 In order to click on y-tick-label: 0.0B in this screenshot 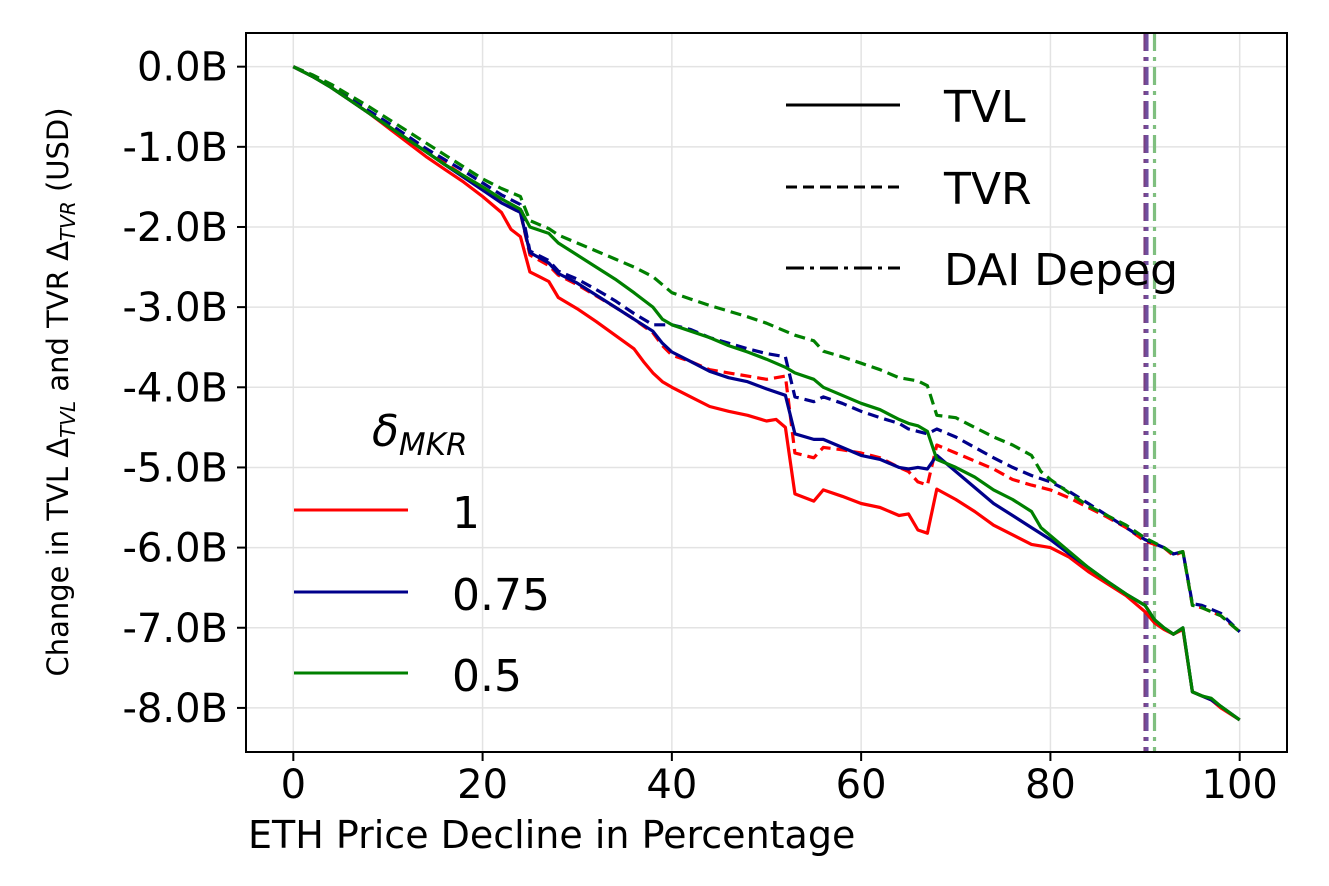, I will do `click(182, 68)`.